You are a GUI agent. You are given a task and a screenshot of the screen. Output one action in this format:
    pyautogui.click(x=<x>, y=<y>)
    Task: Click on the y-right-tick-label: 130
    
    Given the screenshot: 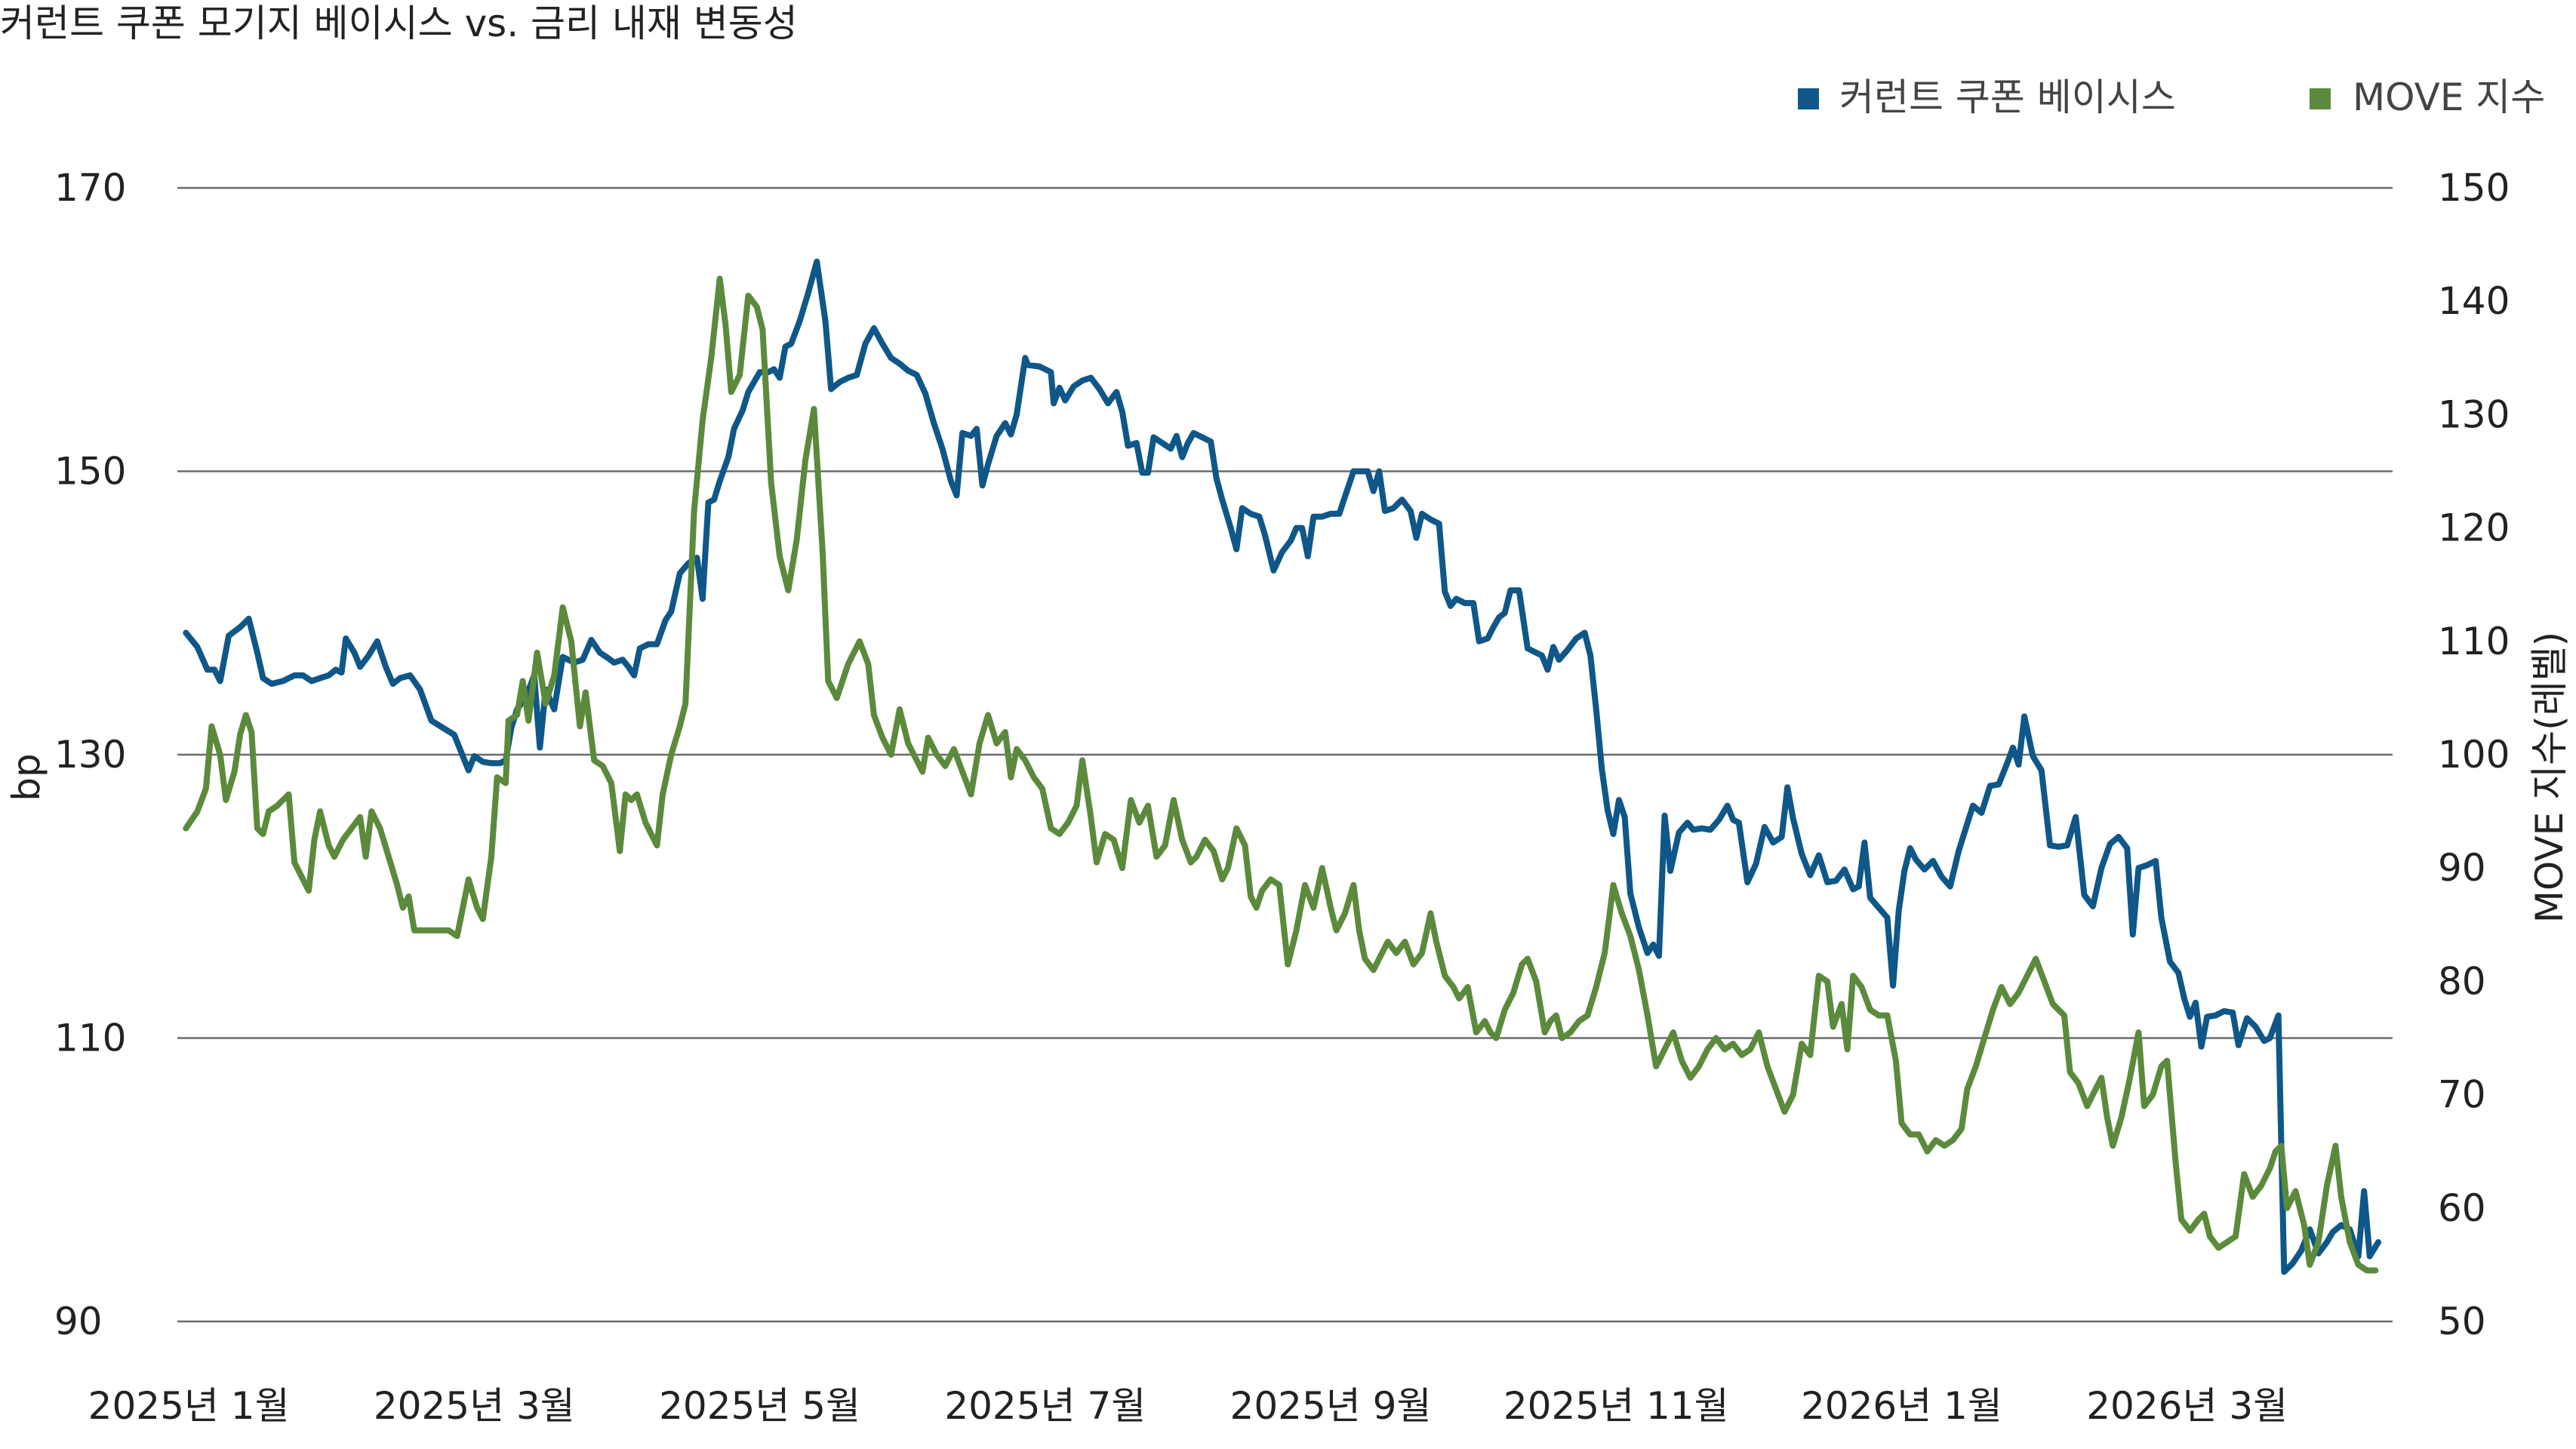 What is the action you would take?
    pyautogui.click(x=2474, y=414)
    